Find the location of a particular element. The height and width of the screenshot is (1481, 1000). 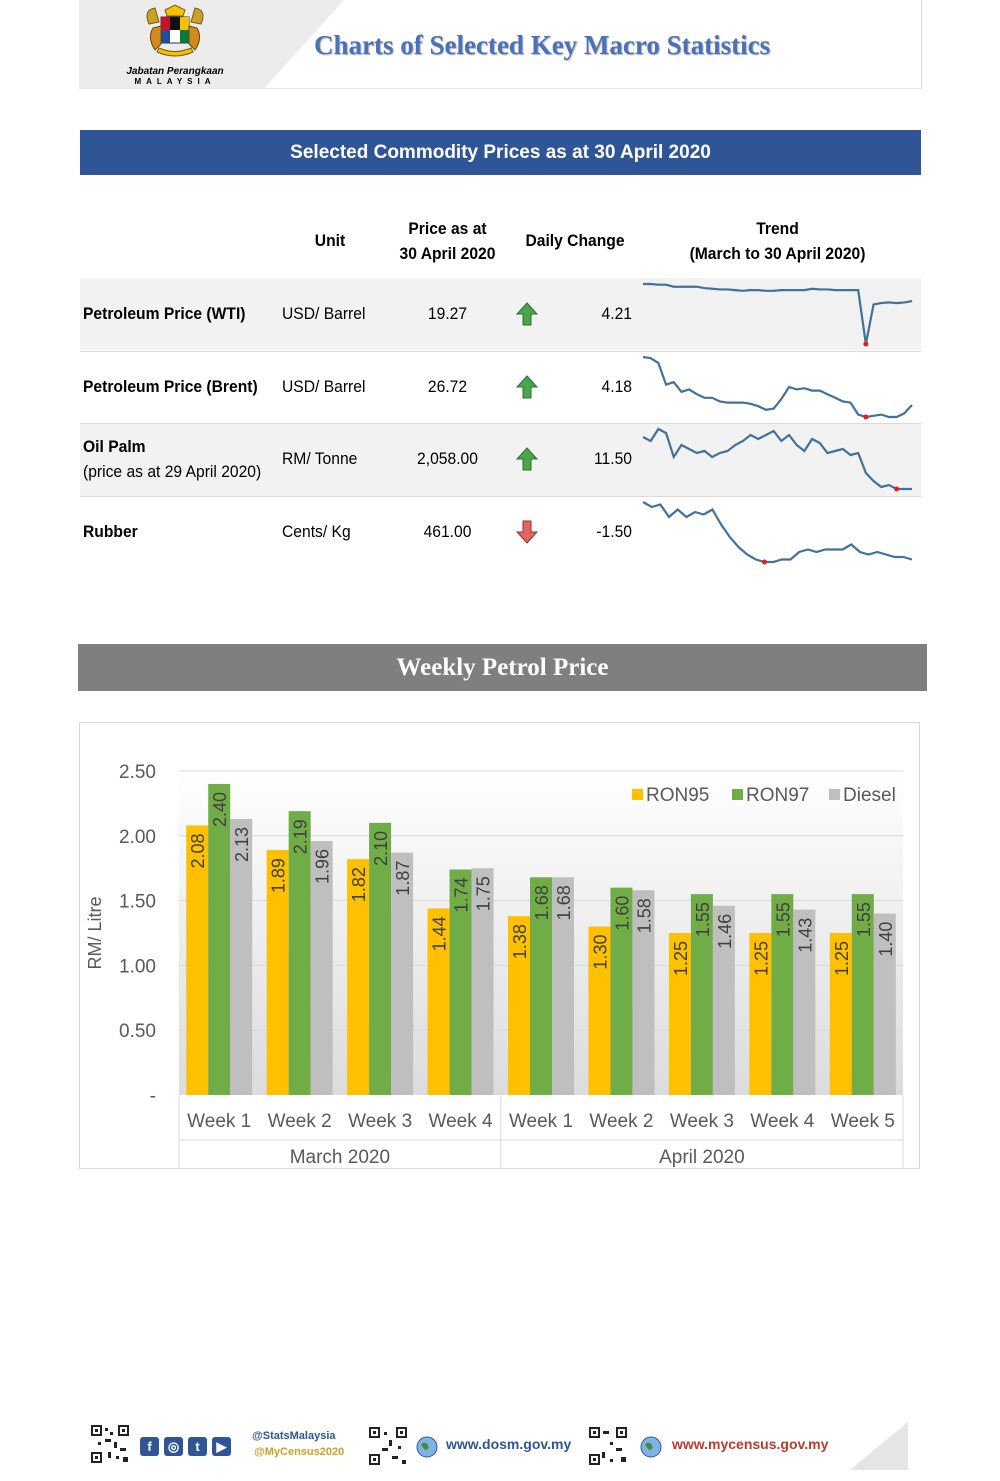

column-header-trend: Trend (March to 30 April 2020) is located at coordinates (777, 241).